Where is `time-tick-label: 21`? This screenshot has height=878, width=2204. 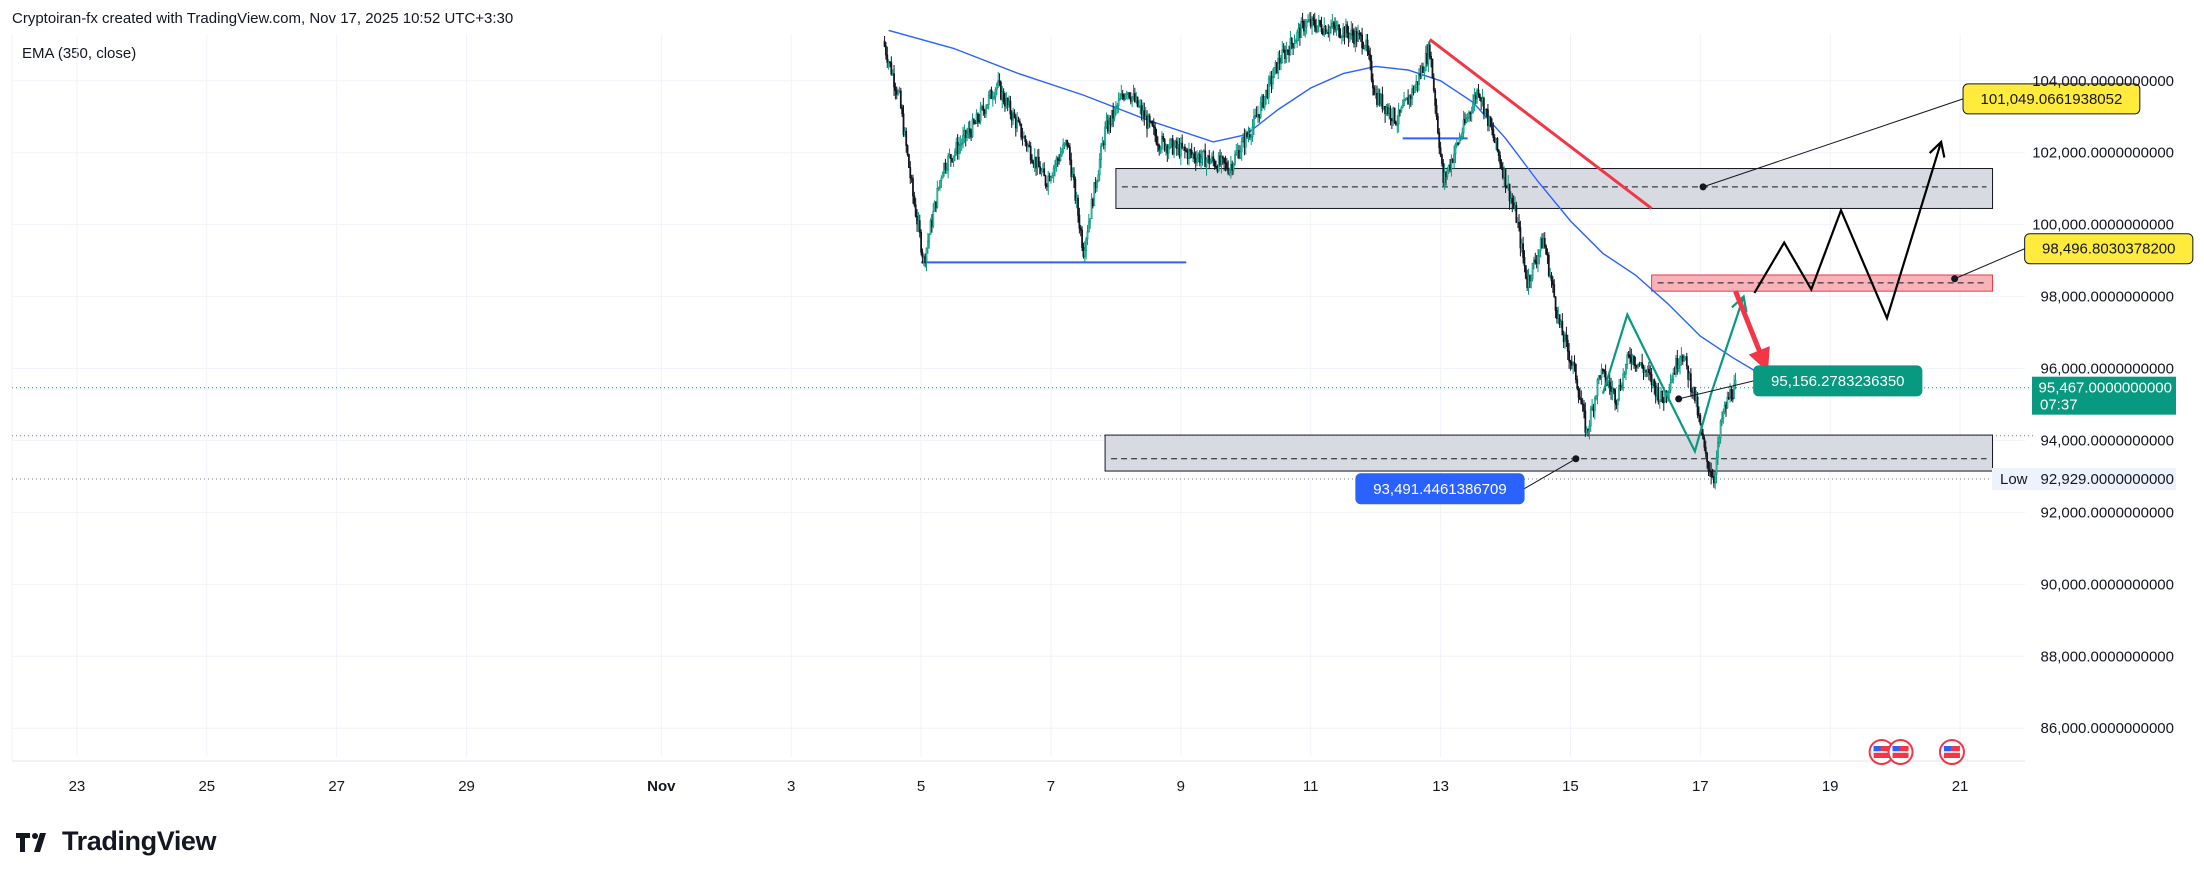
time-tick-label: 21 is located at coordinates (1960, 786).